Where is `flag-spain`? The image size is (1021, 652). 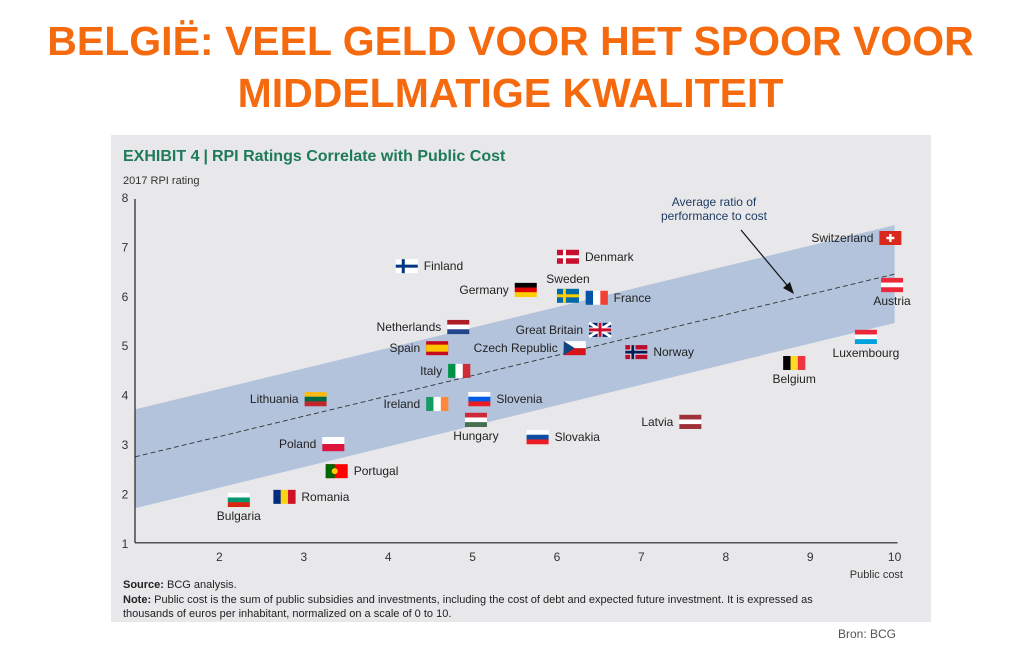
flag-spain is located at coordinates (437, 348).